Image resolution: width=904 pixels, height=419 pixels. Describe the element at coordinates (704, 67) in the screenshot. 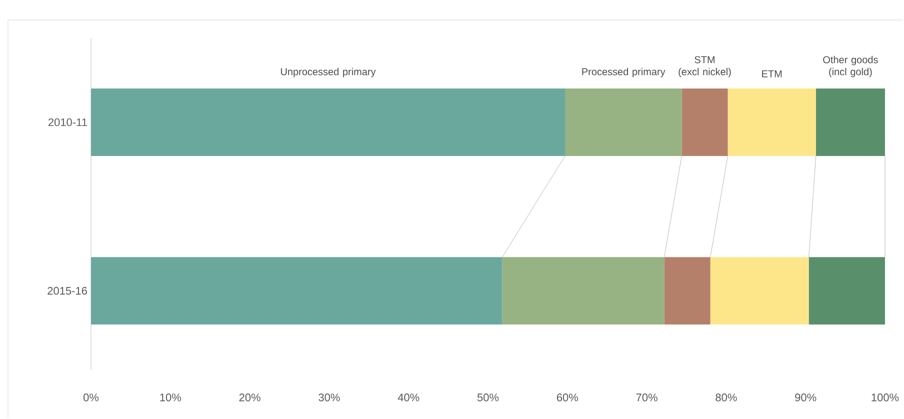

I see `series-label: STM (excl nickel)` at that location.